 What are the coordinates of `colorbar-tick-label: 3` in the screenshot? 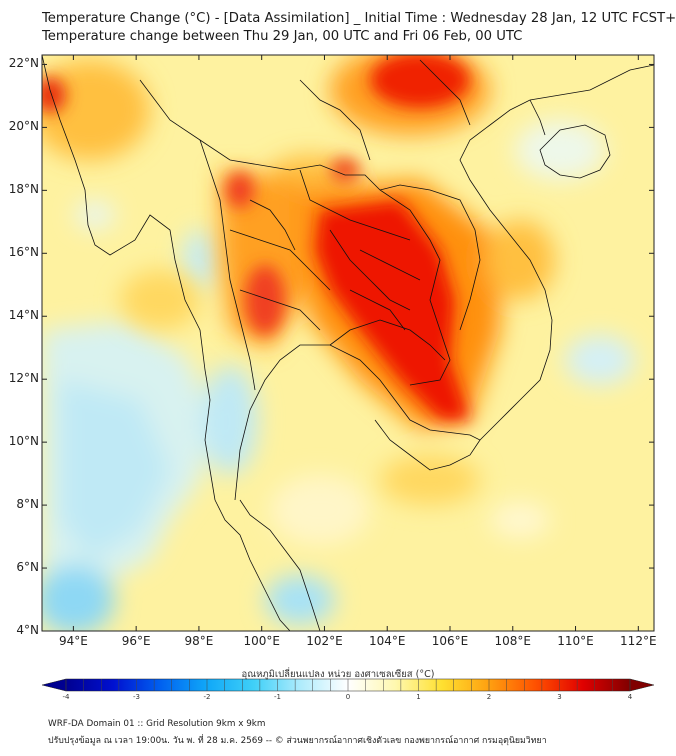 It's located at (559, 697).